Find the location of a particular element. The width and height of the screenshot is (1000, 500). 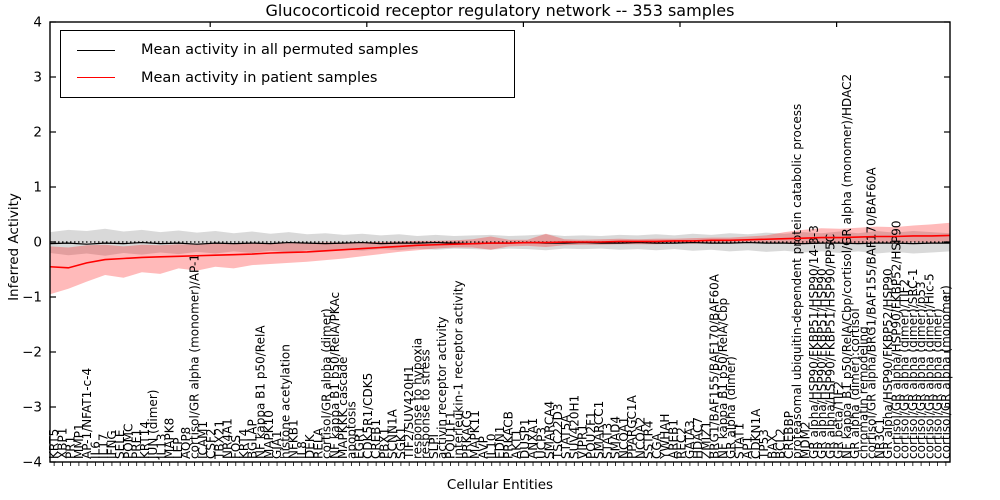

entity-label: HDAC7 is located at coordinates (698, 438).